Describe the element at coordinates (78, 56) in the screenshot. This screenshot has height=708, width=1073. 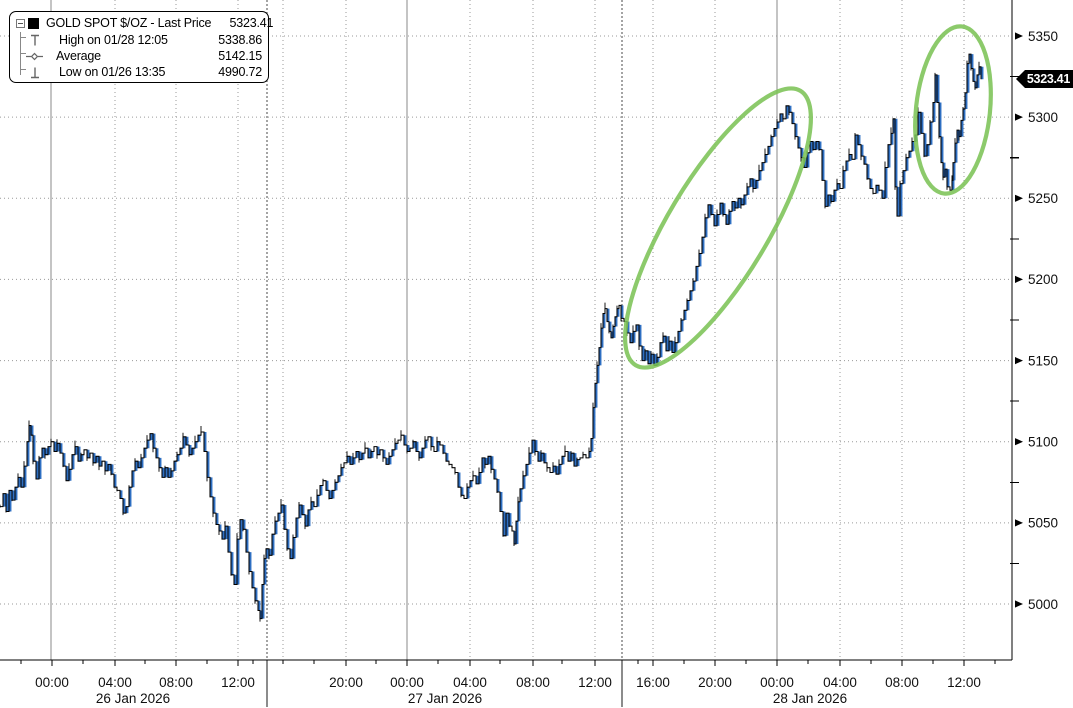
I see `legend-average-label: Average` at that location.